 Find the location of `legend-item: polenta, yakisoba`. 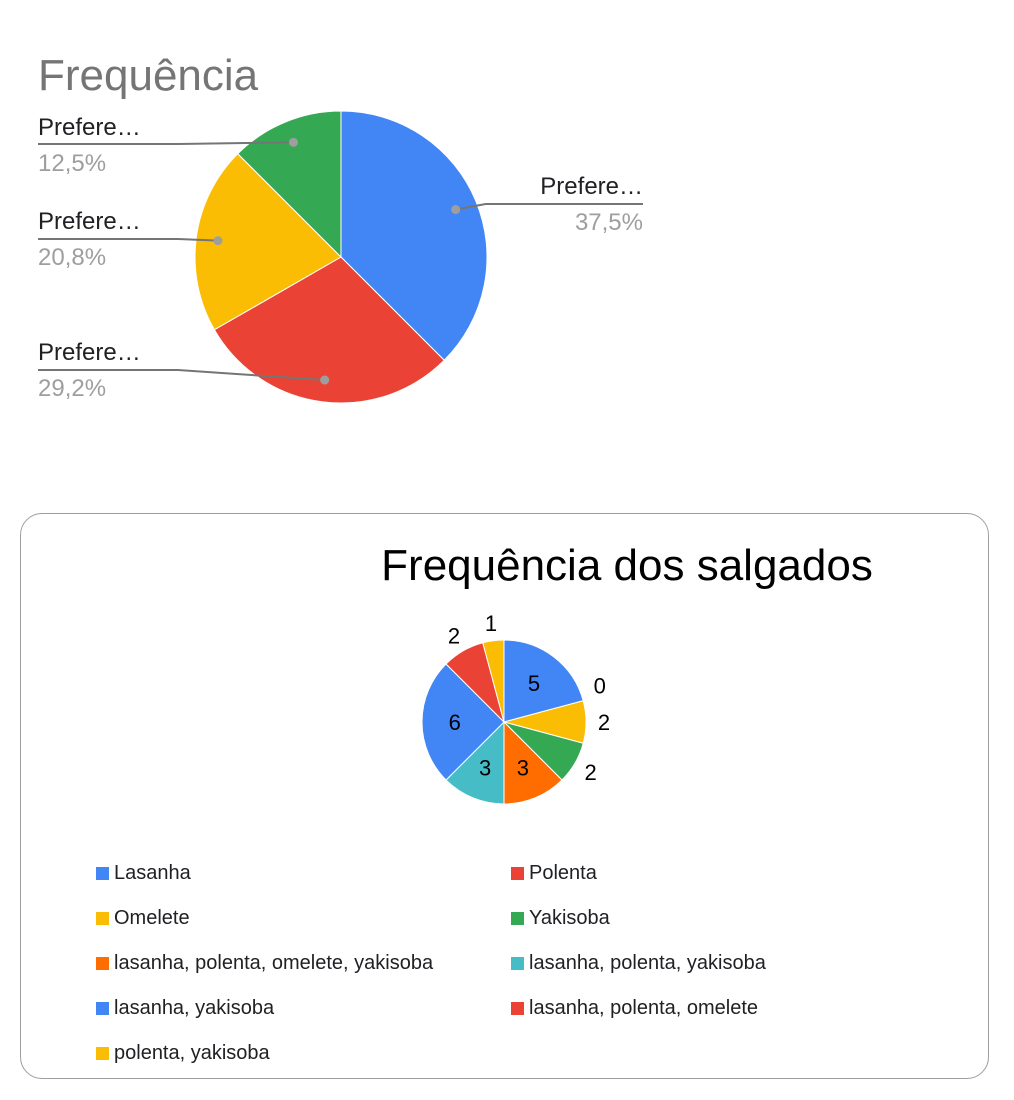

legend-item: polenta, yakisoba is located at coordinates (183, 1053).